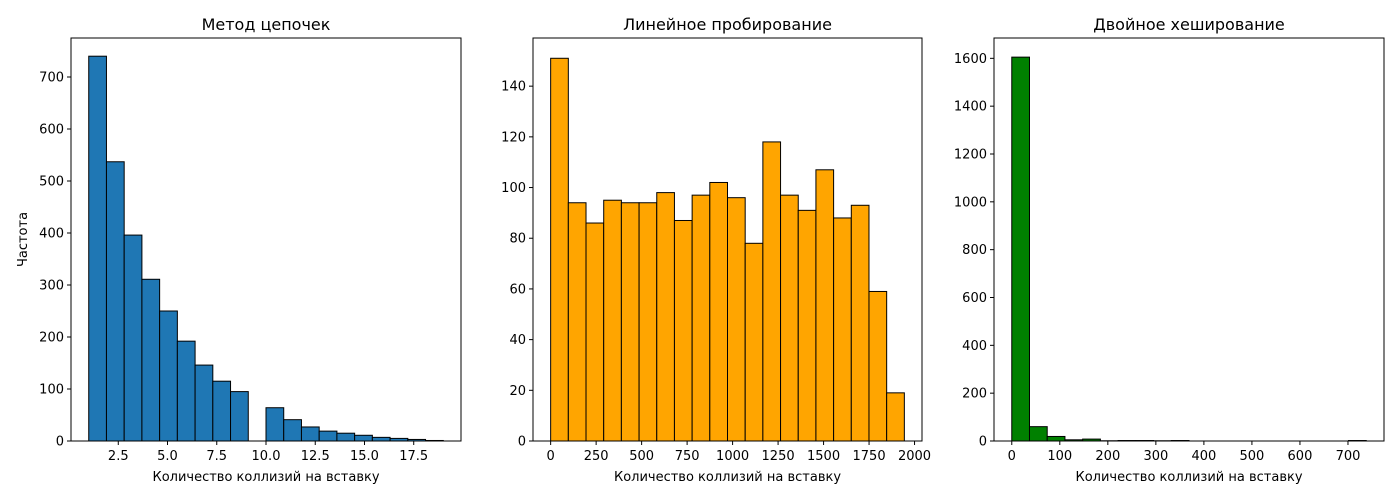 Image resolution: width=1400 pixels, height=500 pixels. I want to click on chart-title: Двойное хеширование, so click(1189, 24).